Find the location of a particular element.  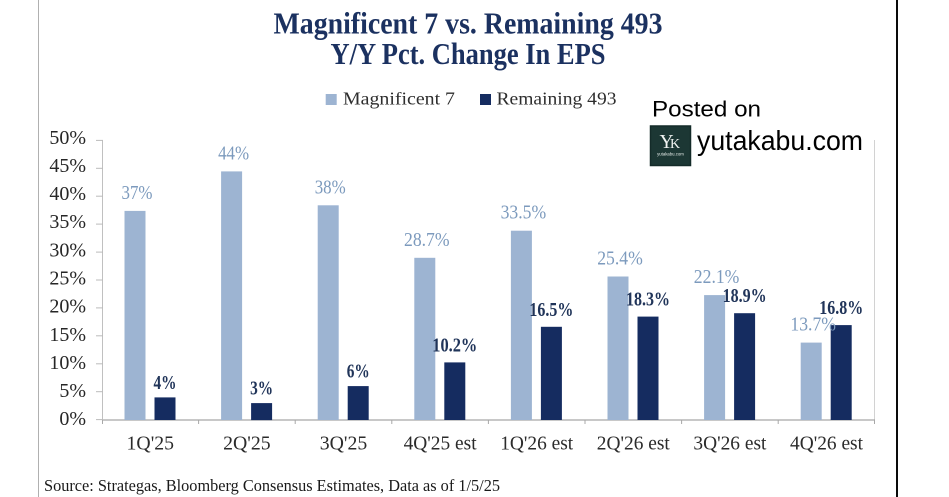

svg-text: 3Q'26 est is located at coordinates (729, 444).